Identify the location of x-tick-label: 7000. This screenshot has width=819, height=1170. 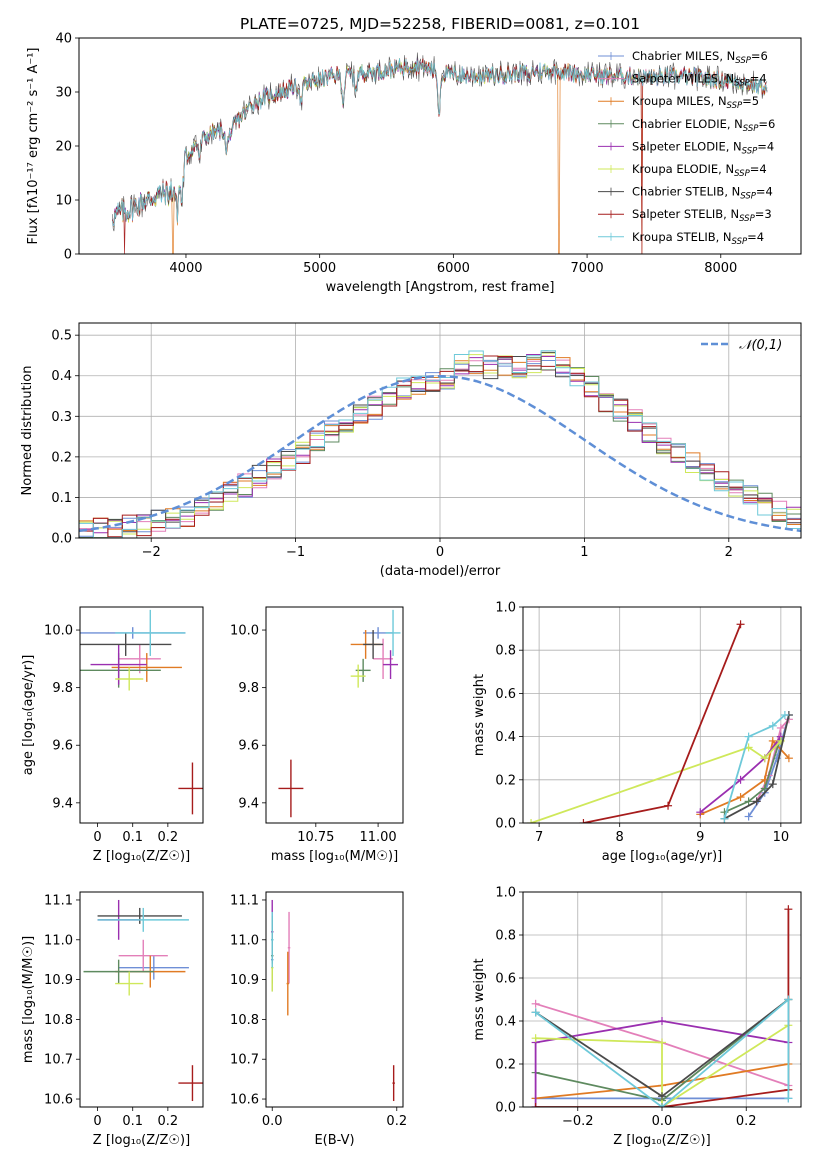
(587, 268).